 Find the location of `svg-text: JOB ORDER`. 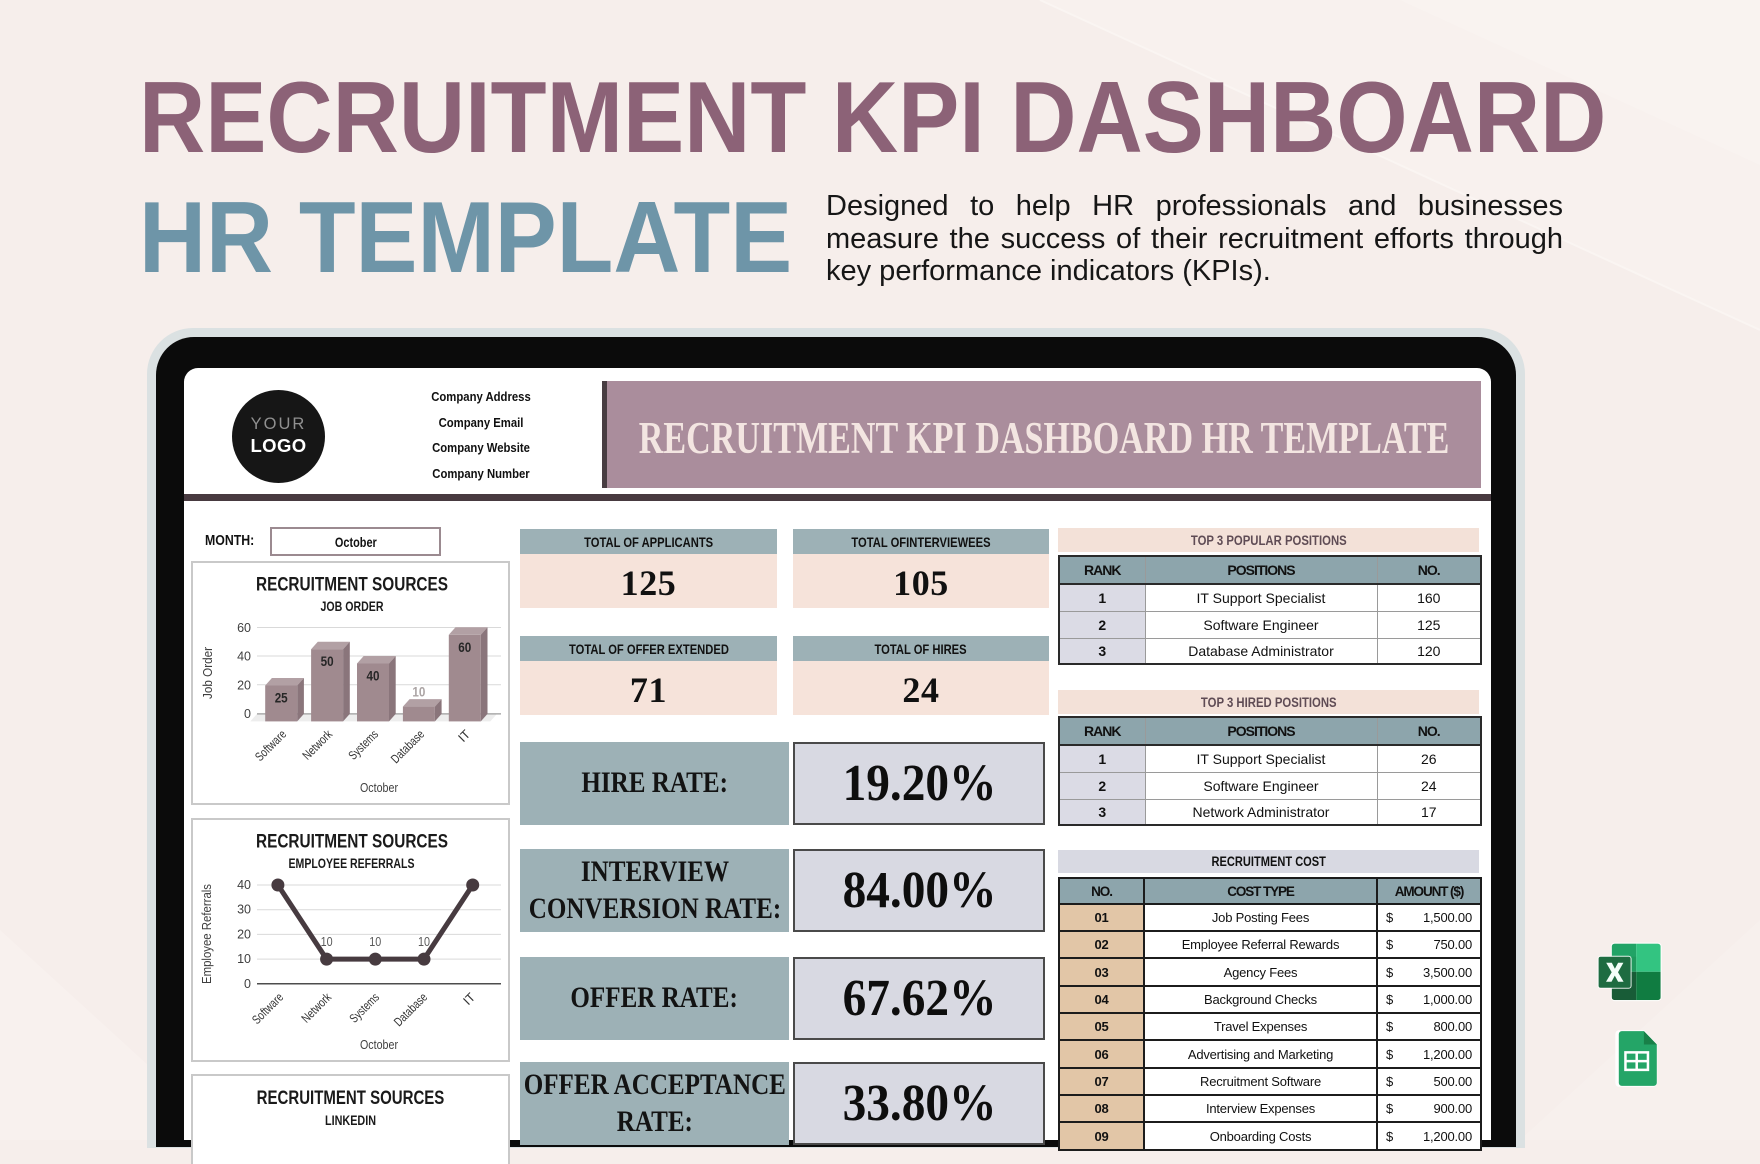

svg-text: JOB ORDER is located at coordinates (352, 606).